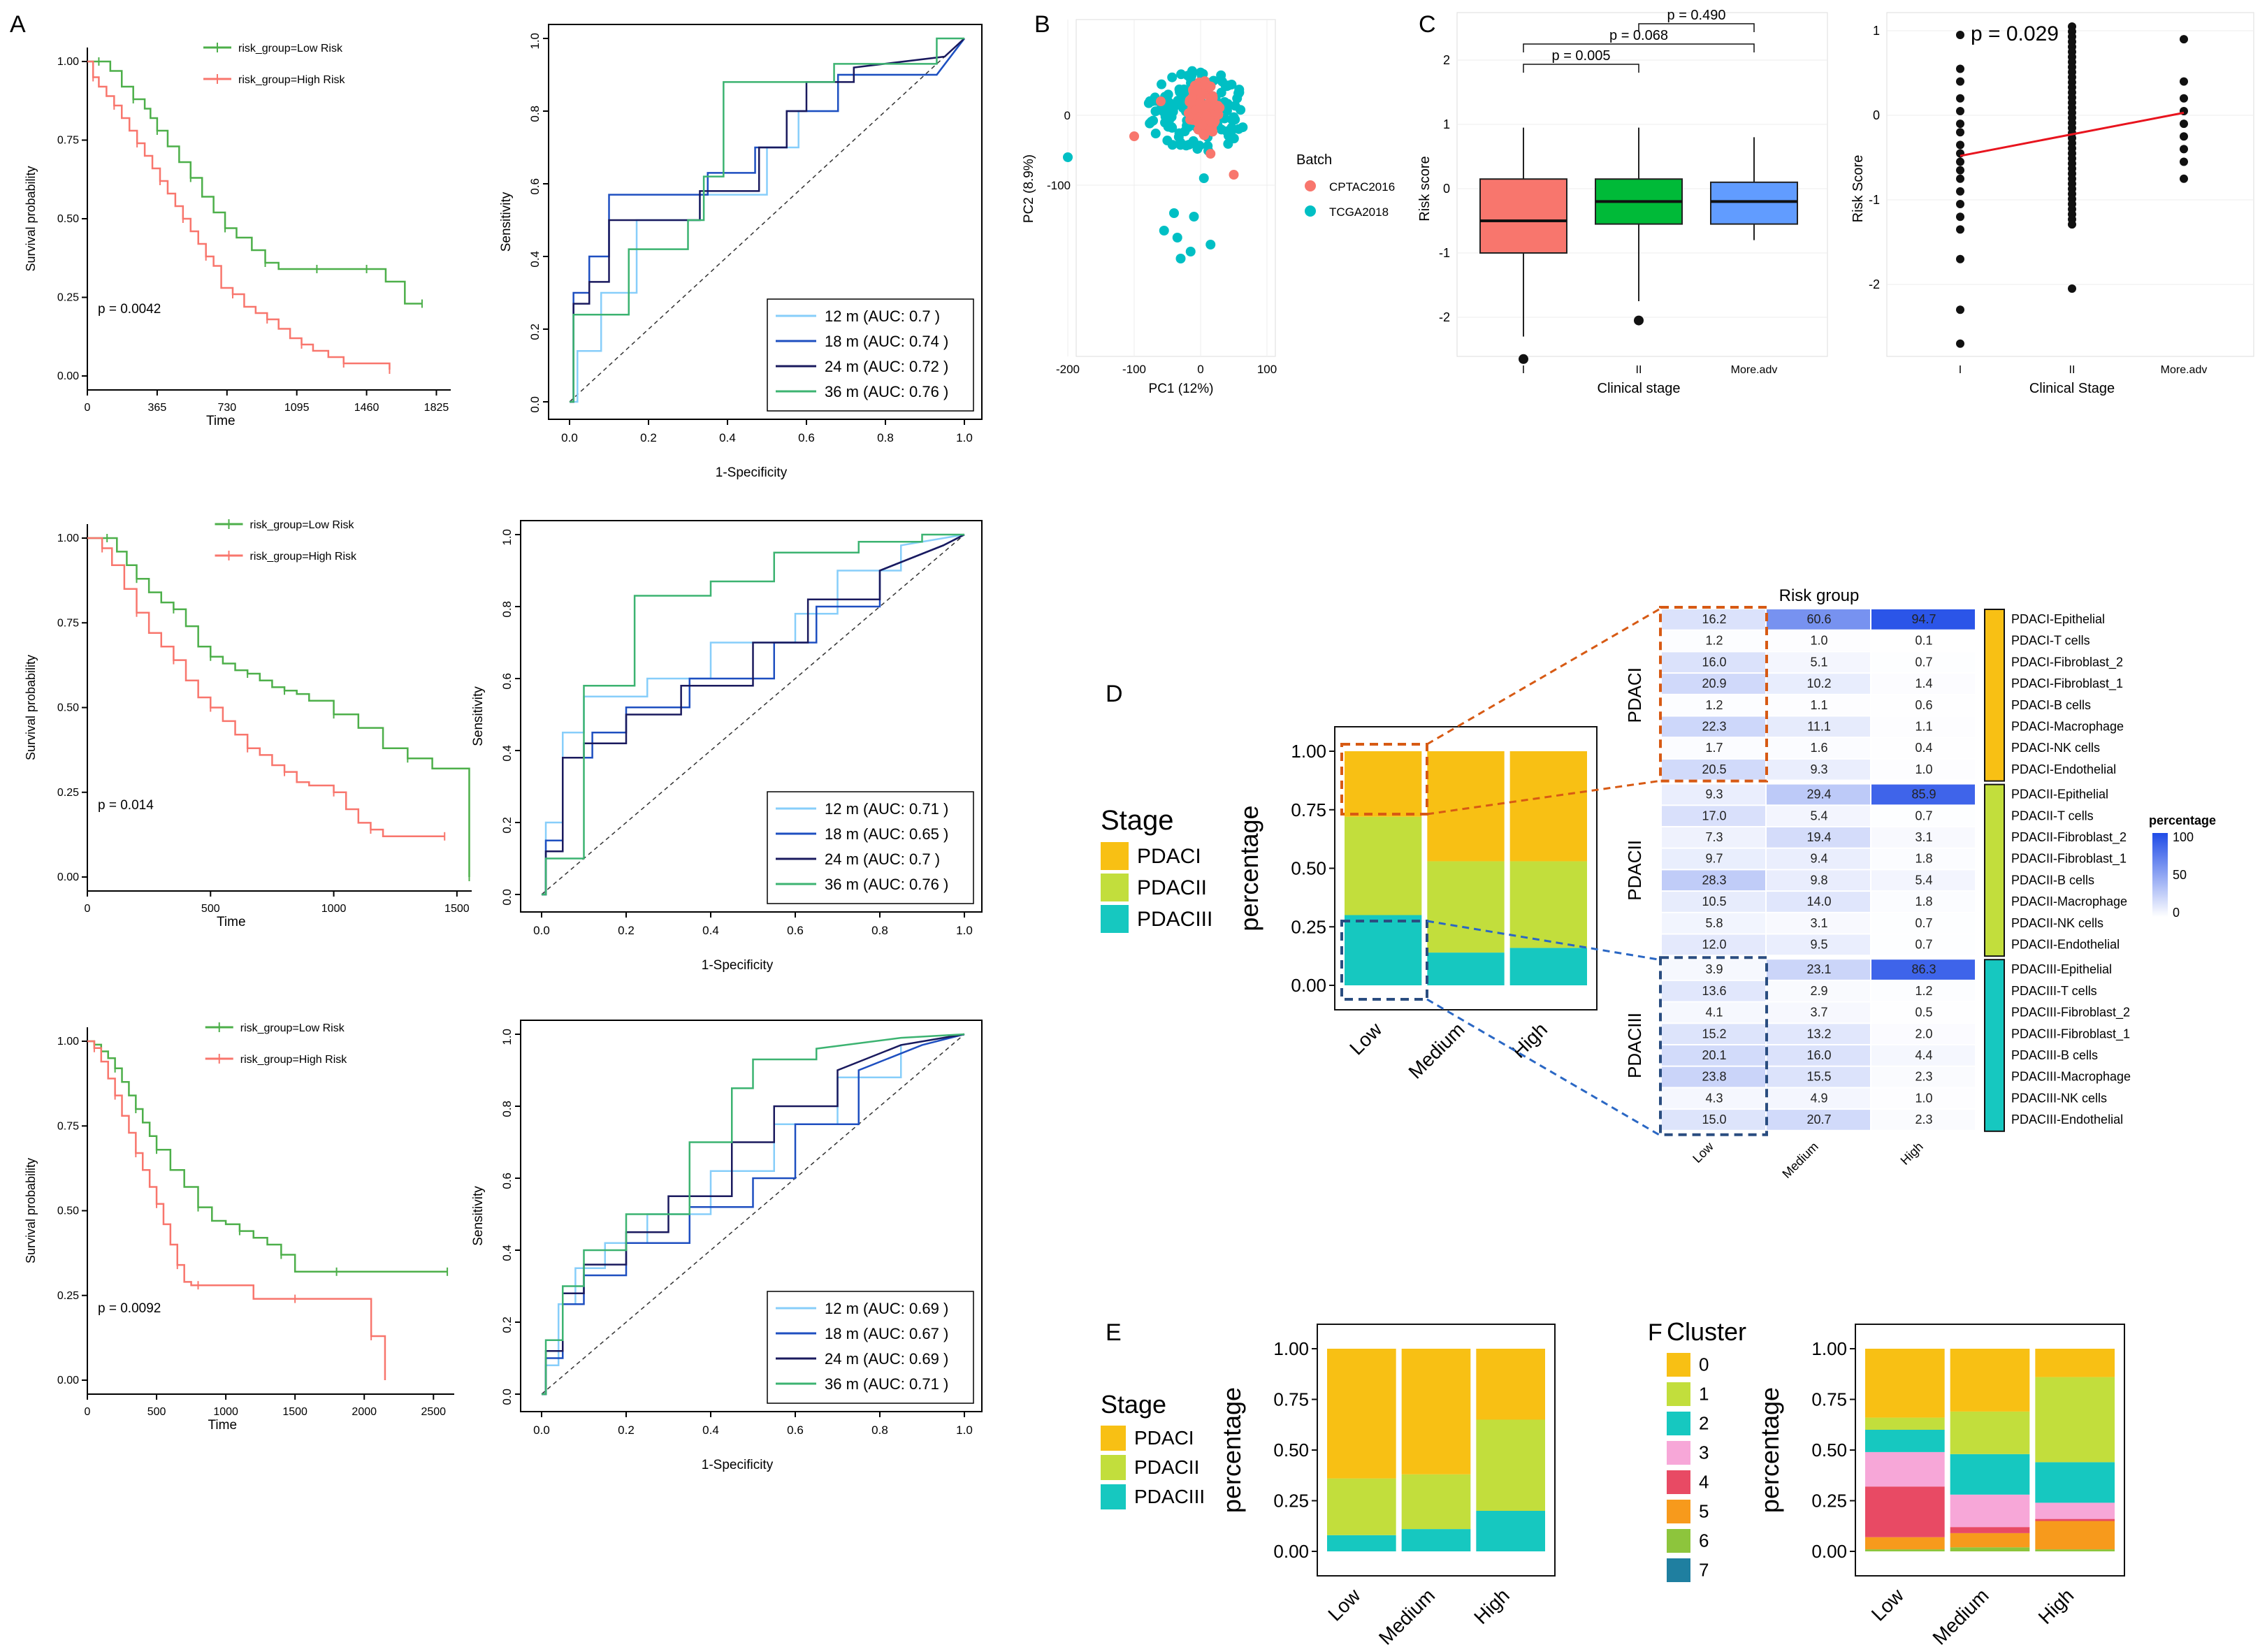 Image resolution: width=2267 pixels, height=1652 pixels. What do you see at coordinates (1924, 901) in the screenshot?
I see `heatmap-value: 1.8` at bounding box center [1924, 901].